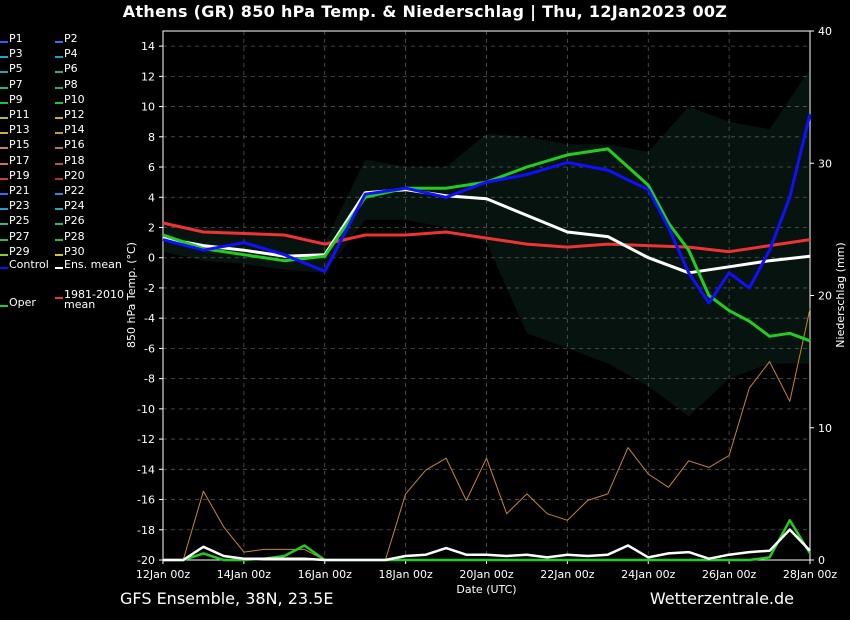 The height and width of the screenshot is (620, 850). What do you see at coordinates (406, 574) in the screenshot?
I see `x-tick-label: 18Jan 00z` at bounding box center [406, 574].